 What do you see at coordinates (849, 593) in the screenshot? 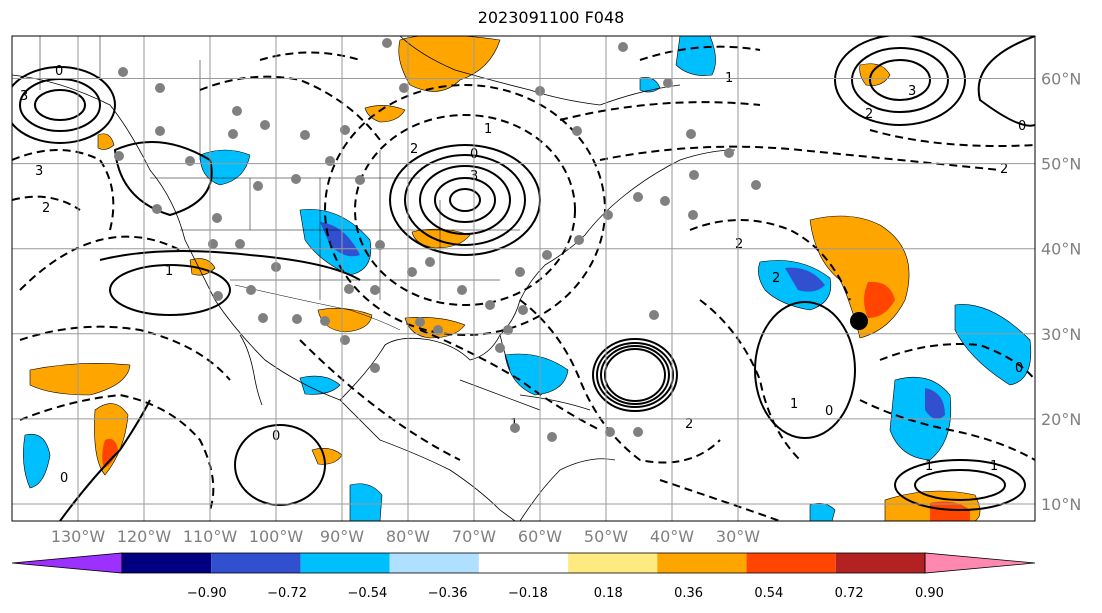
I see `colorbar-tick-label: 0.72` at bounding box center [849, 593].